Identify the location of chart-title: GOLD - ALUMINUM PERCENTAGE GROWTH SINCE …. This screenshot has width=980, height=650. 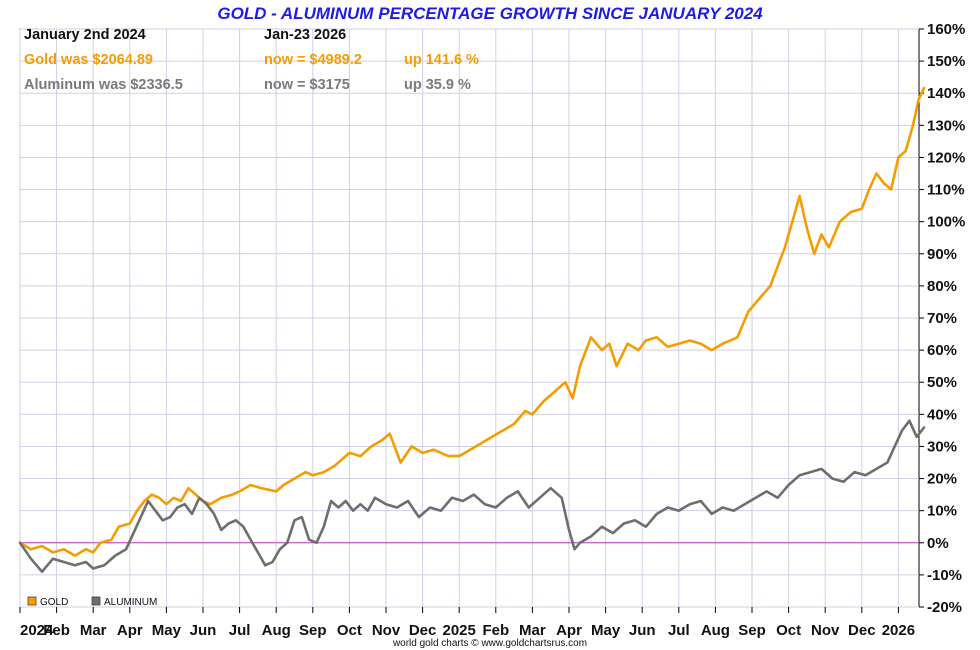
(490, 13).